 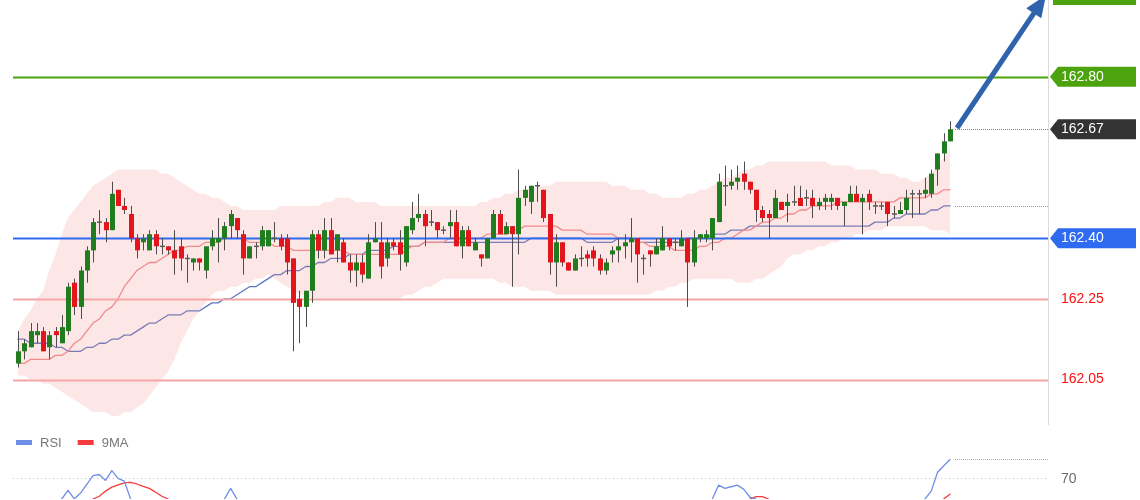 What do you see at coordinates (1069, 478) in the screenshot?
I see `text: 70` at bounding box center [1069, 478].